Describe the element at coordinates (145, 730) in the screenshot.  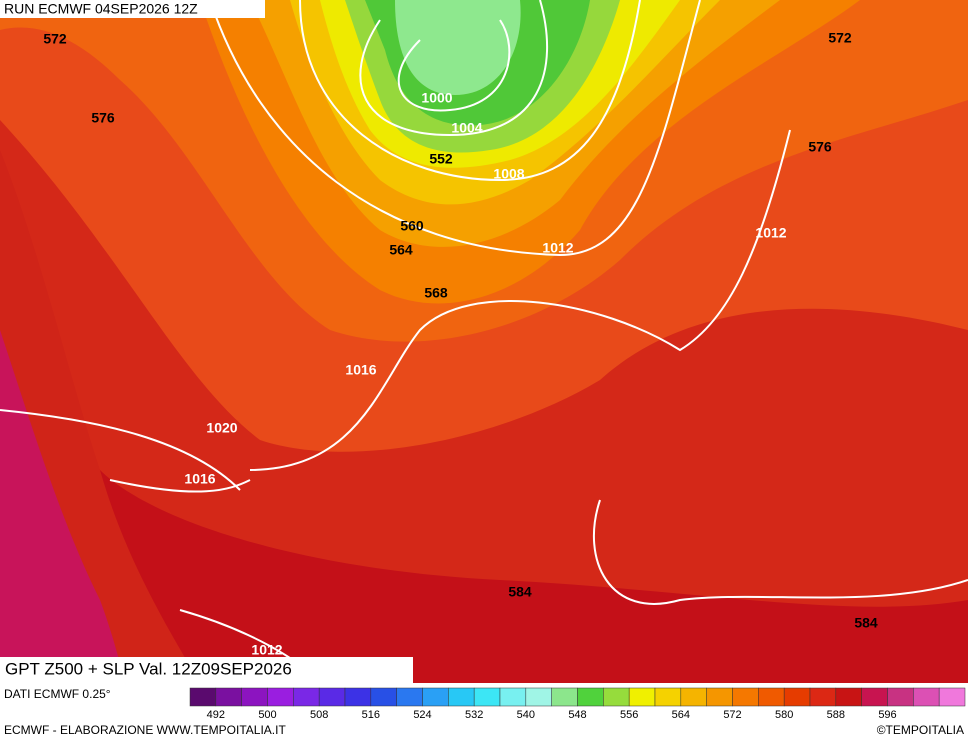
I see `footer-left: ECMWF - ELABORAZIONE WWW.TEMPOITALIA.IT` at that location.